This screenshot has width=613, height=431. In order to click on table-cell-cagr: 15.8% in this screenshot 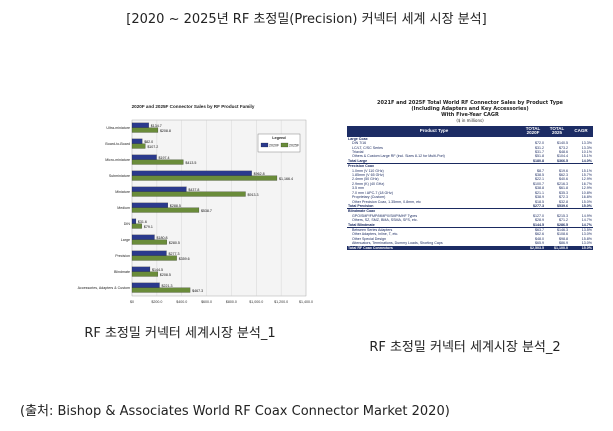, I will do `click(586, 238)`.